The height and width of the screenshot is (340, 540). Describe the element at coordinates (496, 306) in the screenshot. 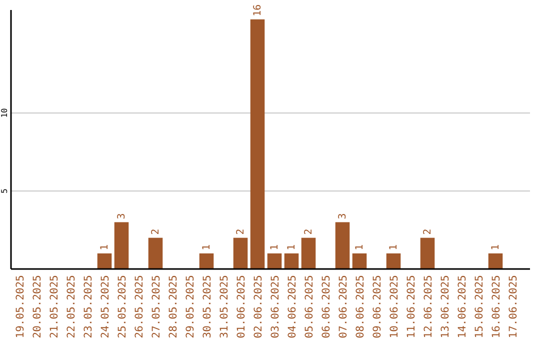

I see `x-tick-label: 16.06.2025` at that location.